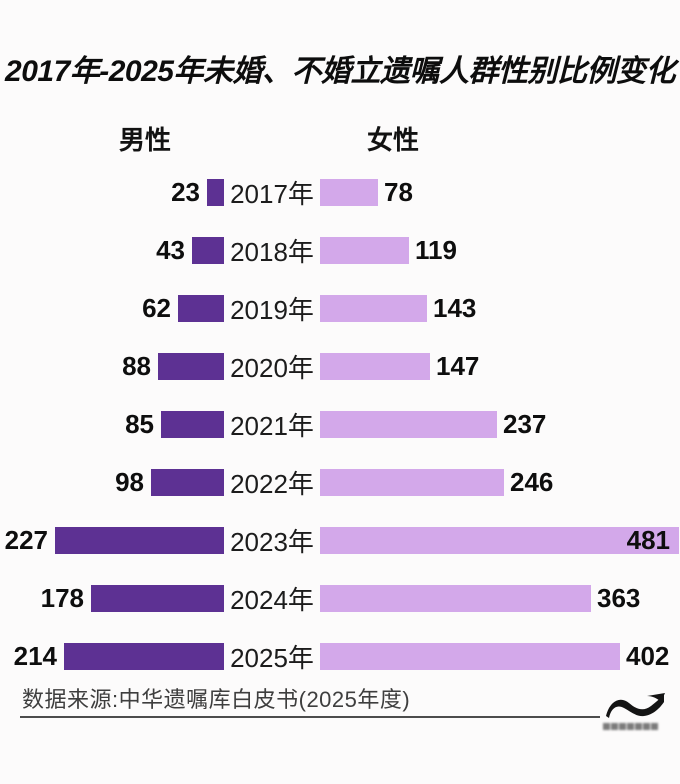 The image size is (680, 784). Describe the element at coordinates (500, 250) in the screenshot. I see `female-bar-area: 119` at that location.